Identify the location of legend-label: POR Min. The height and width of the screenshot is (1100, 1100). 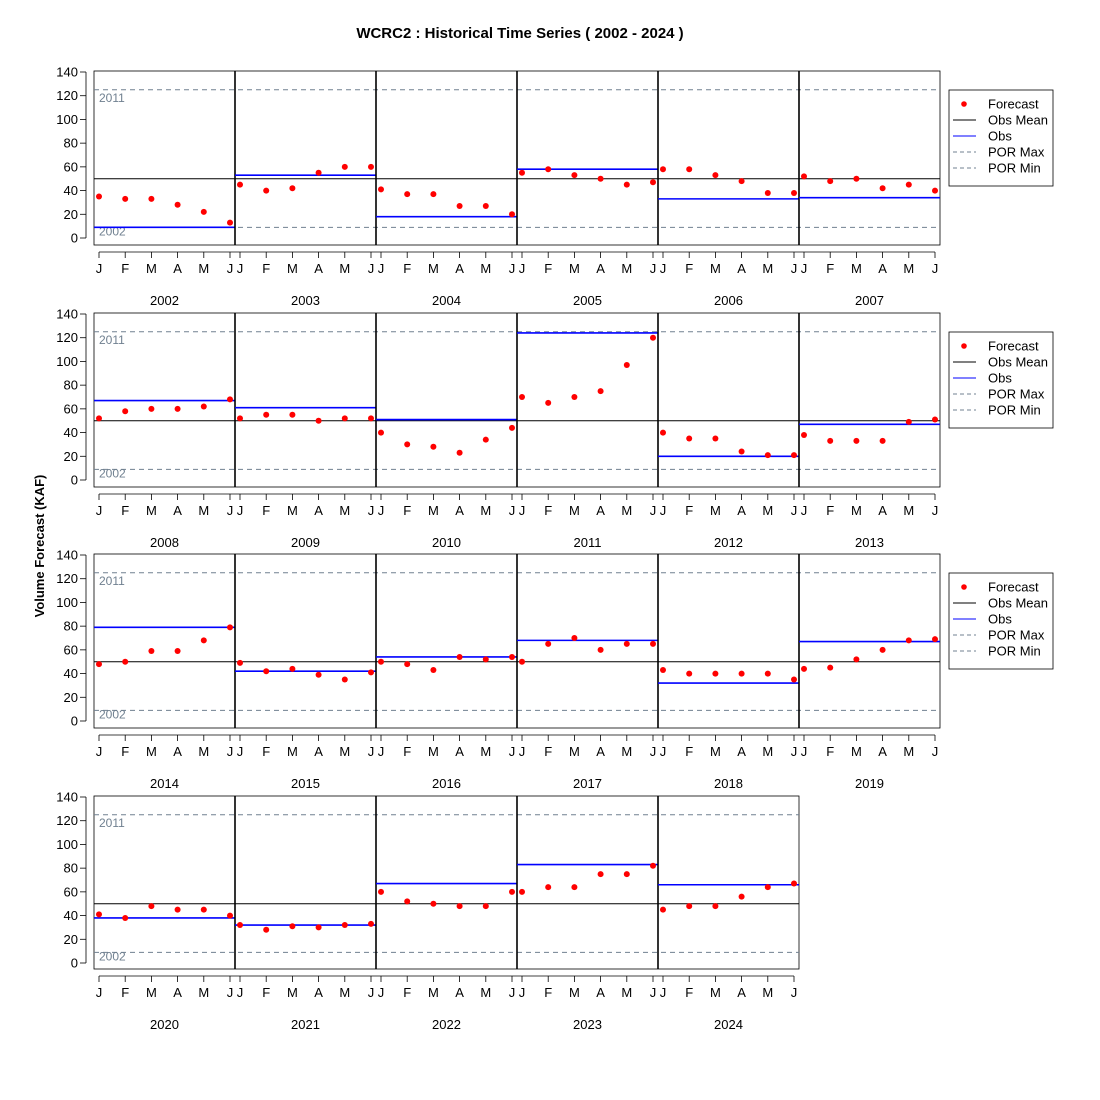
(1014, 651).